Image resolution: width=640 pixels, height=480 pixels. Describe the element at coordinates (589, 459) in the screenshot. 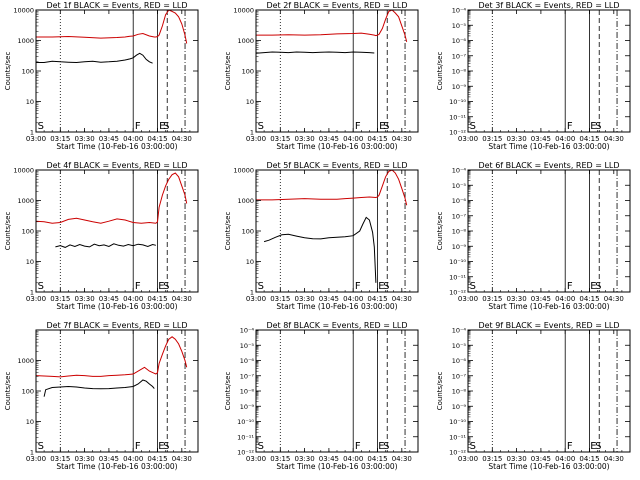

I see `x-tick-label: 04:15` at that location.